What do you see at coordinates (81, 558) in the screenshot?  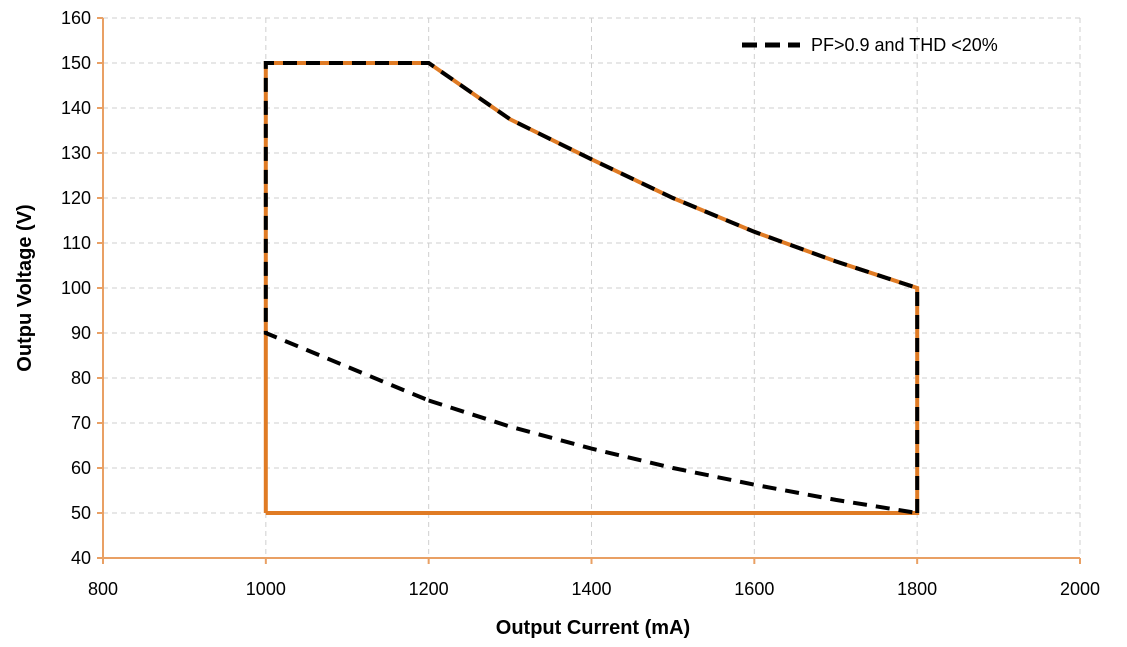 I see `y-tick-label-40: 40` at bounding box center [81, 558].